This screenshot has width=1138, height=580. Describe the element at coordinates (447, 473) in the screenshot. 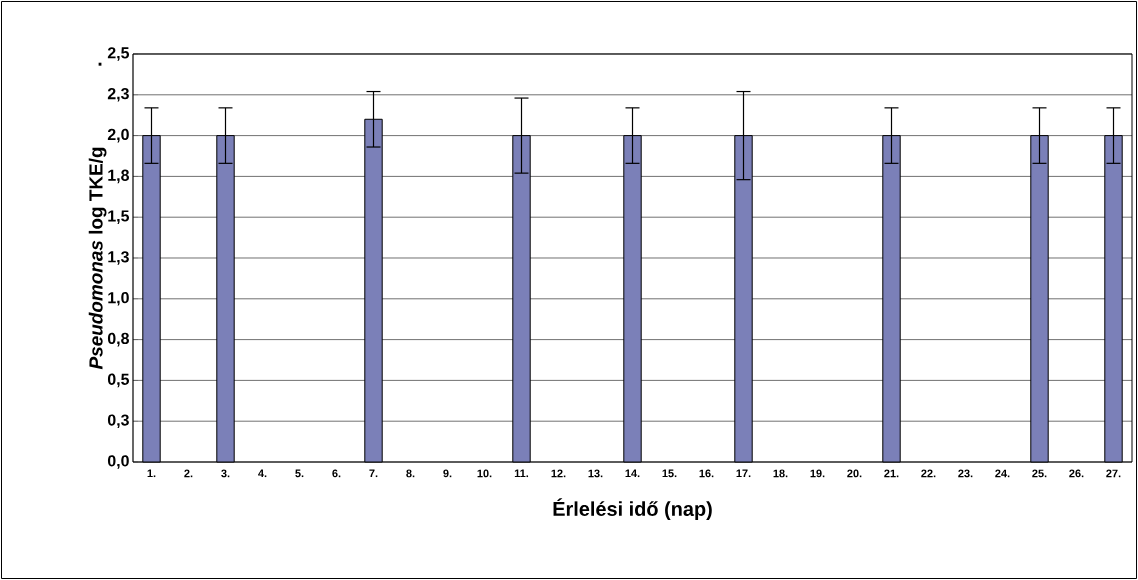

I see `x-tick-label: 9.` at that location.